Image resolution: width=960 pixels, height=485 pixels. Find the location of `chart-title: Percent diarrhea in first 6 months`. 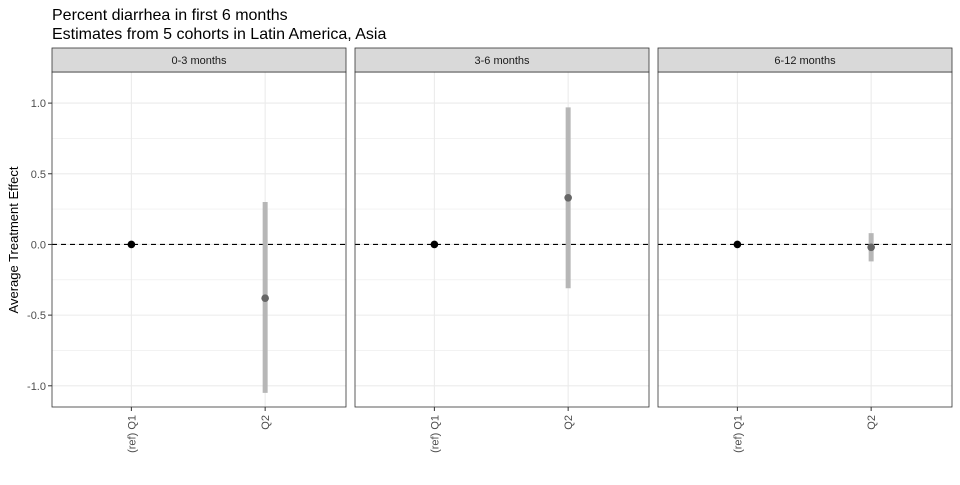

chart-title: Percent diarrhea in first 6 months is located at coordinates (170, 15).